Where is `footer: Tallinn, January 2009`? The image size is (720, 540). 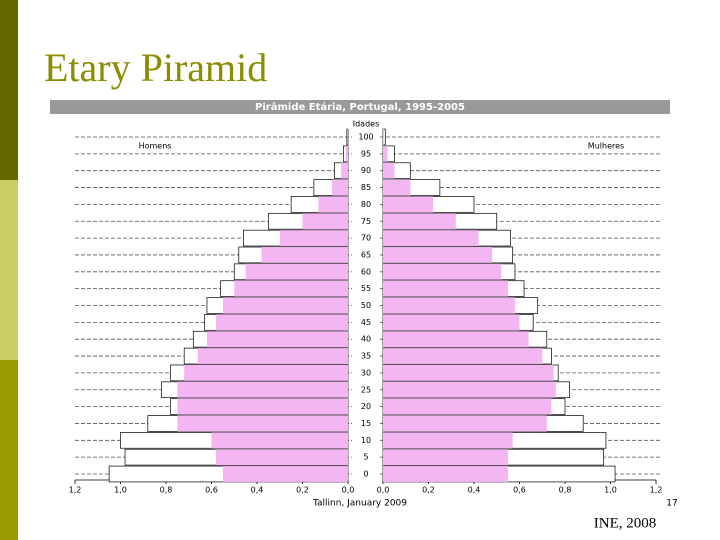
footer: Tallinn, January 2009 is located at coordinates (359, 504).